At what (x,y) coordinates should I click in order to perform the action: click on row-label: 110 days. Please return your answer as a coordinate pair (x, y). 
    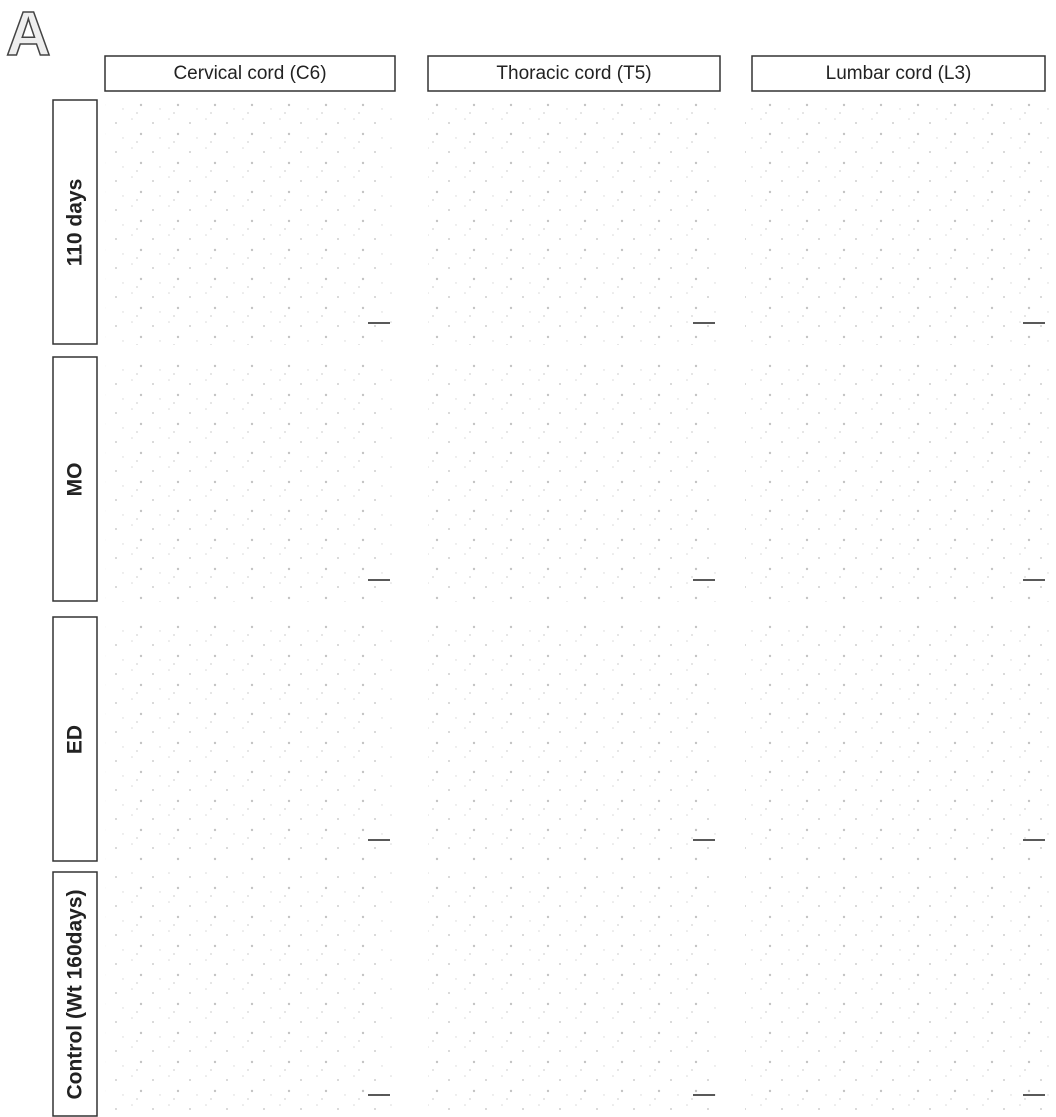
    Looking at the image, I should click on (75, 223).